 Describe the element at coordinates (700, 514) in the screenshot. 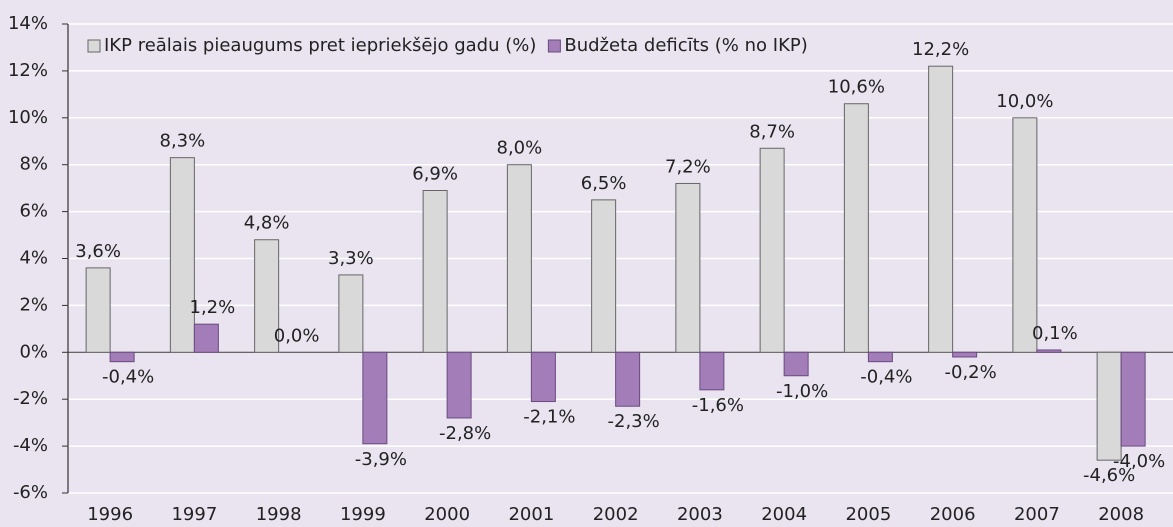

I see `x-tick-label: 2003` at that location.